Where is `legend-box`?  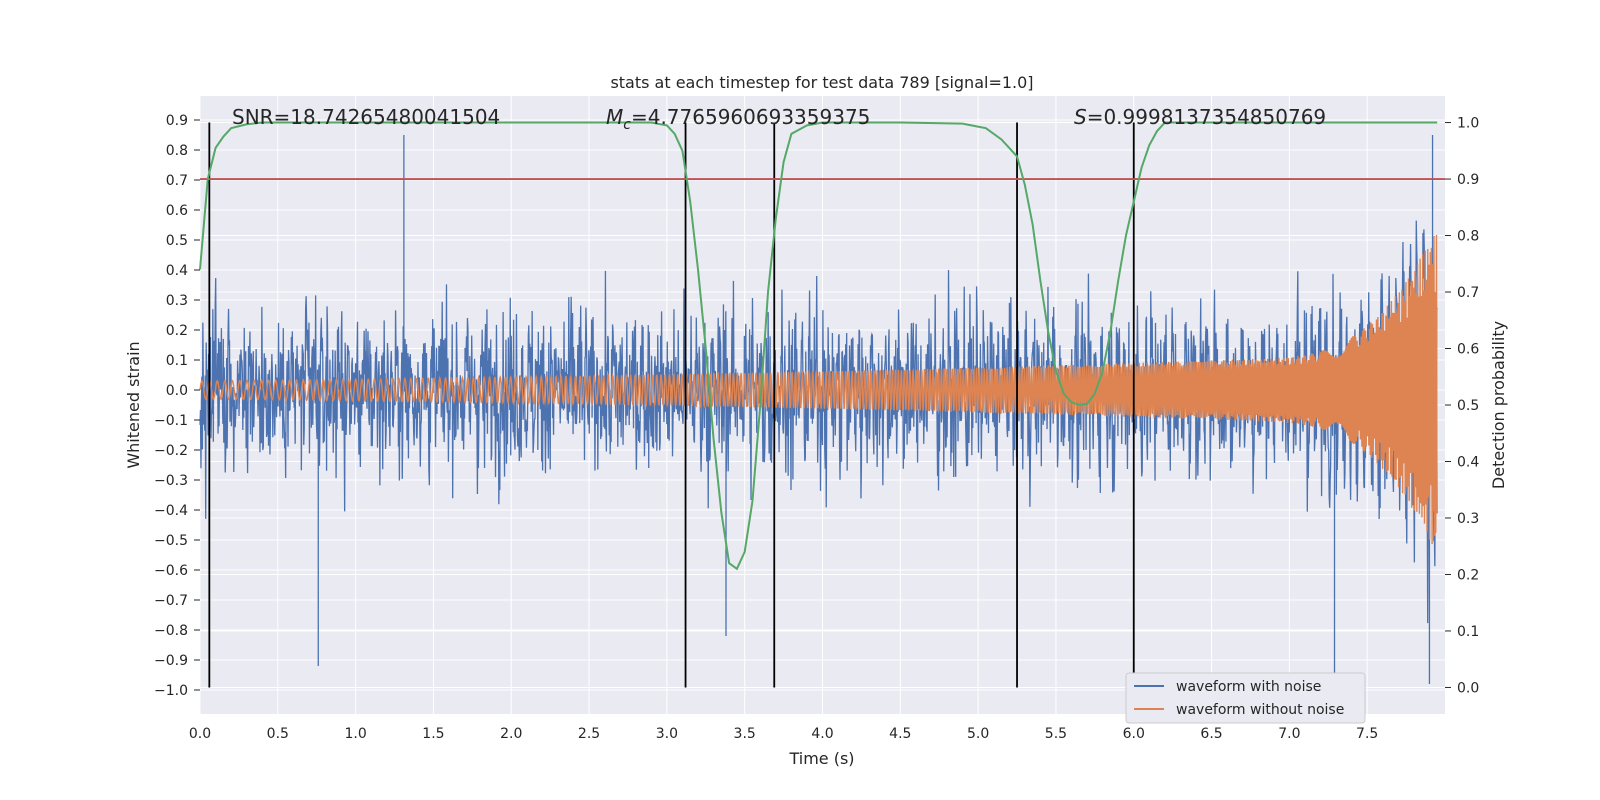 legend-box is located at coordinates (1245, 698).